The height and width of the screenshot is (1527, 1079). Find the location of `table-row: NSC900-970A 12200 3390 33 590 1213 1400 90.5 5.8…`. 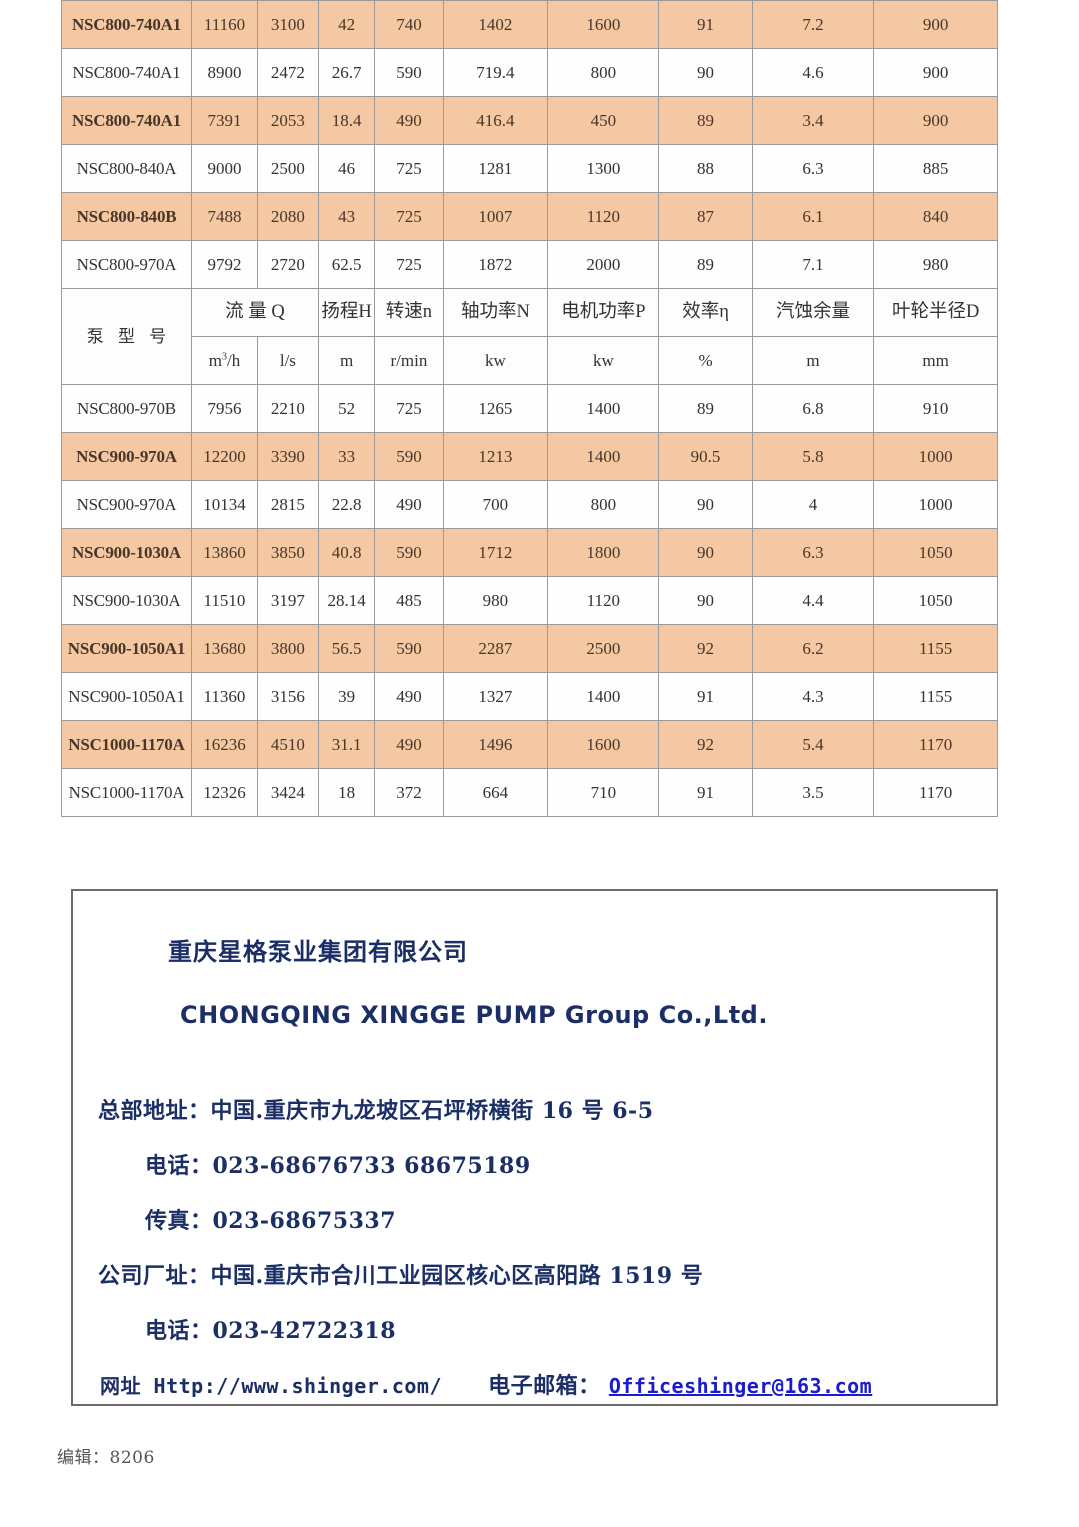

table-row: NSC900-970A 12200 3390 33 590 1213 1400 90.5 5.8… is located at coordinates (529, 456).